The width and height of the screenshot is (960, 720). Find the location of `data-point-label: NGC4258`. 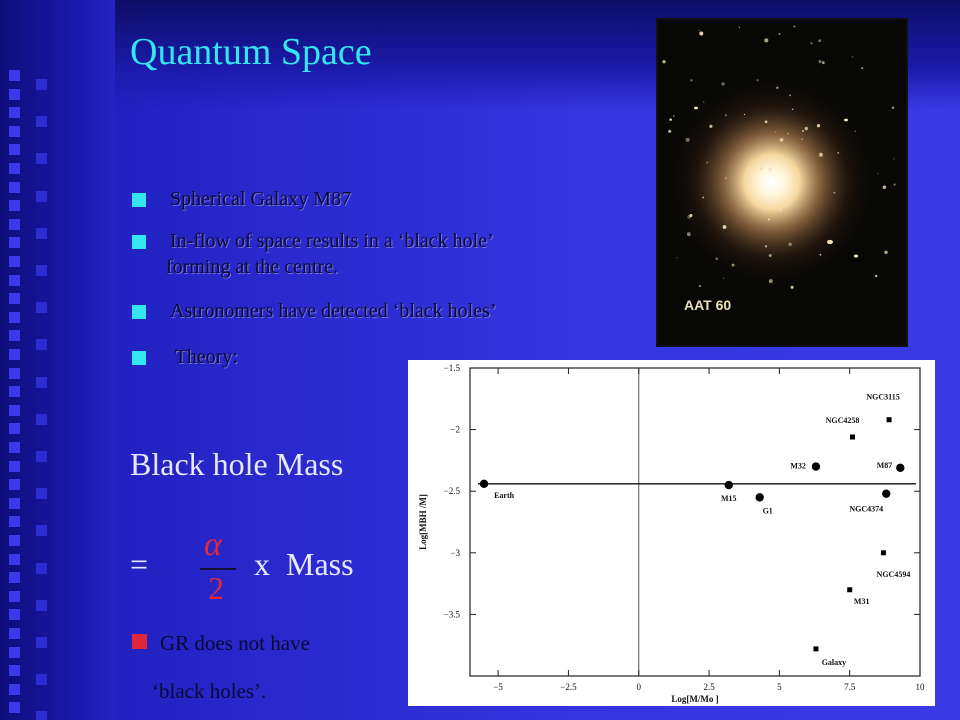

data-point-label: NGC4258 is located at coordinates (843, 420).